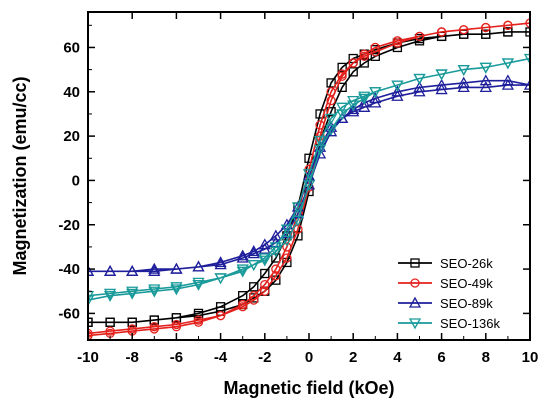 The height and width of the screenshot is (418, 550). What do you see at coordinates (309, 357) in the screenshot?
I see `x-tick-label: 0` at bounding box center [309, 357].